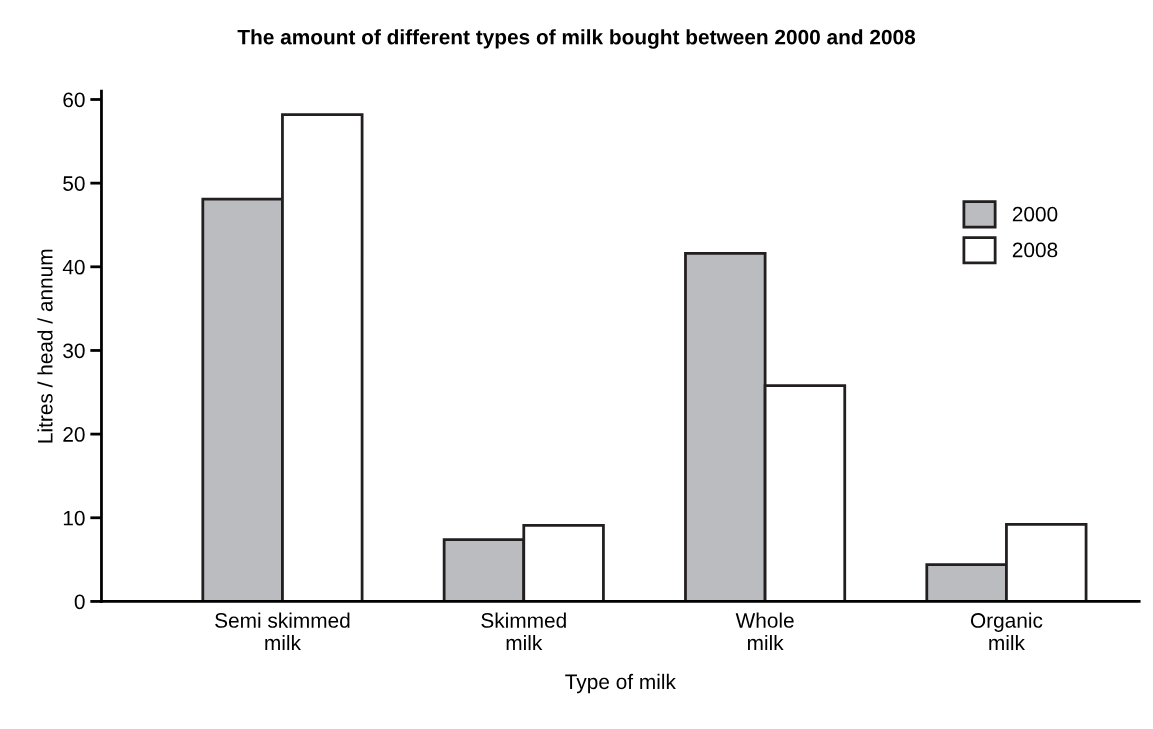  I want to click on x-tick-label: Whole milk, so click(764, 631).